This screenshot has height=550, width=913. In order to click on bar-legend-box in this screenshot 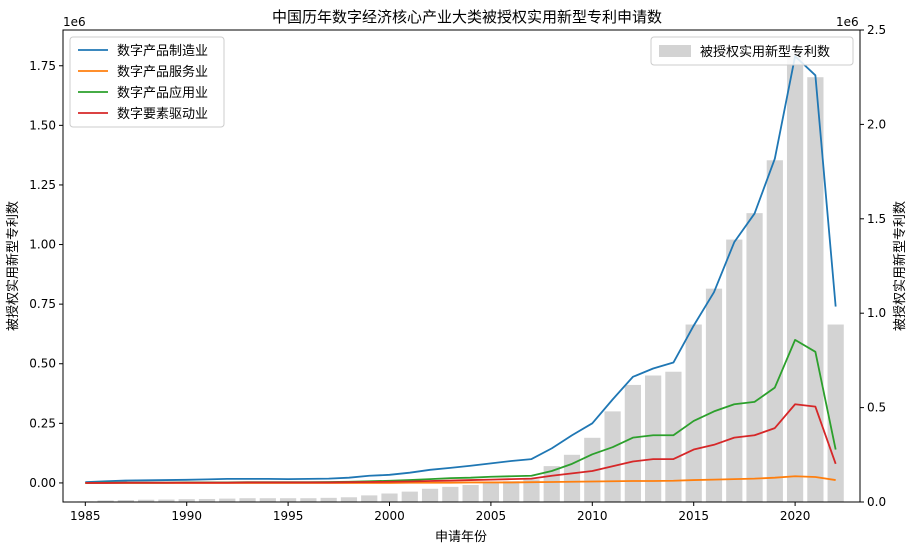, I will do `click(752, 51)`.